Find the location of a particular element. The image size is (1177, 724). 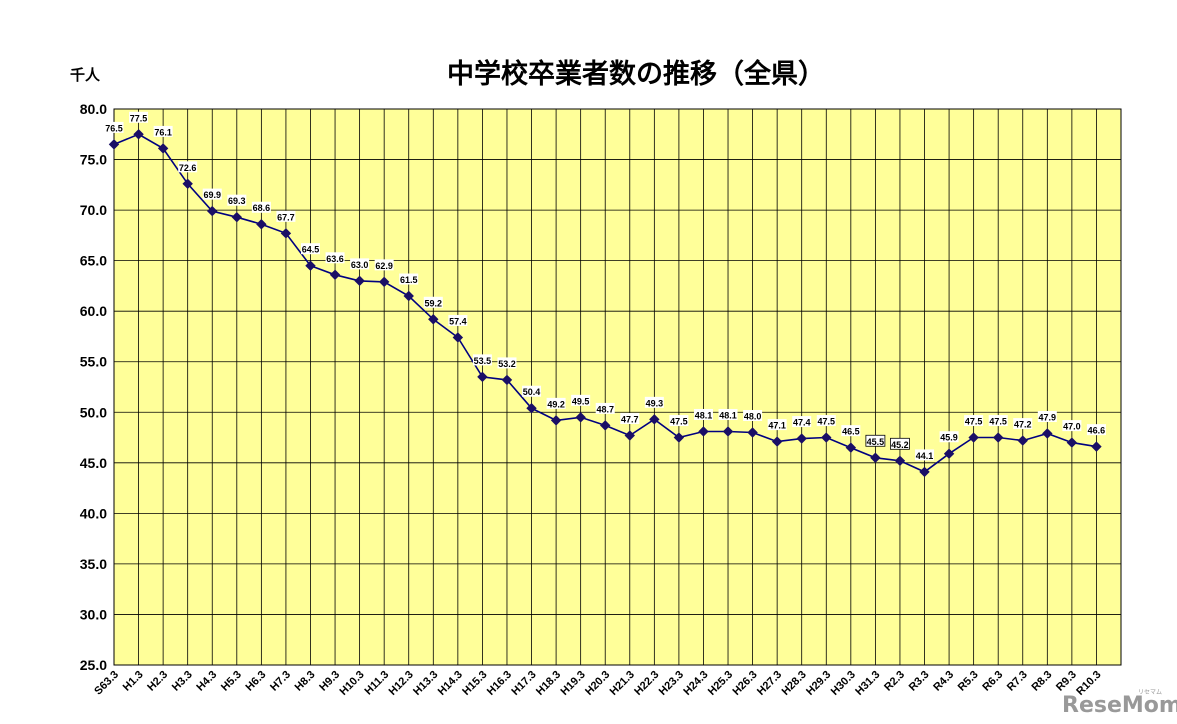

x-tick-label: R2.3 is located at coordinates (894, 681).